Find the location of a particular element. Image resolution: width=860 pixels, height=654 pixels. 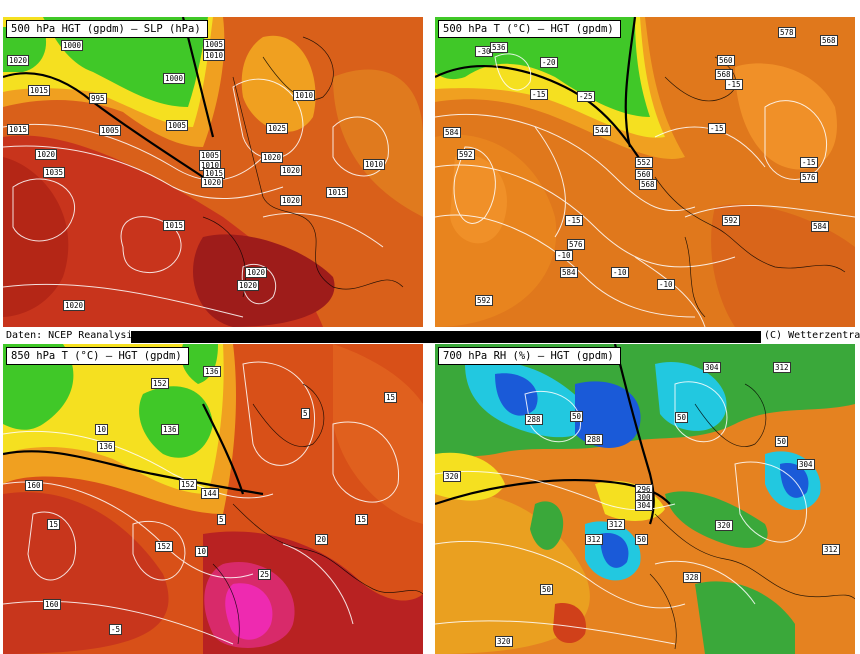

contour-label: 544 is located at coordinates (602, 130).